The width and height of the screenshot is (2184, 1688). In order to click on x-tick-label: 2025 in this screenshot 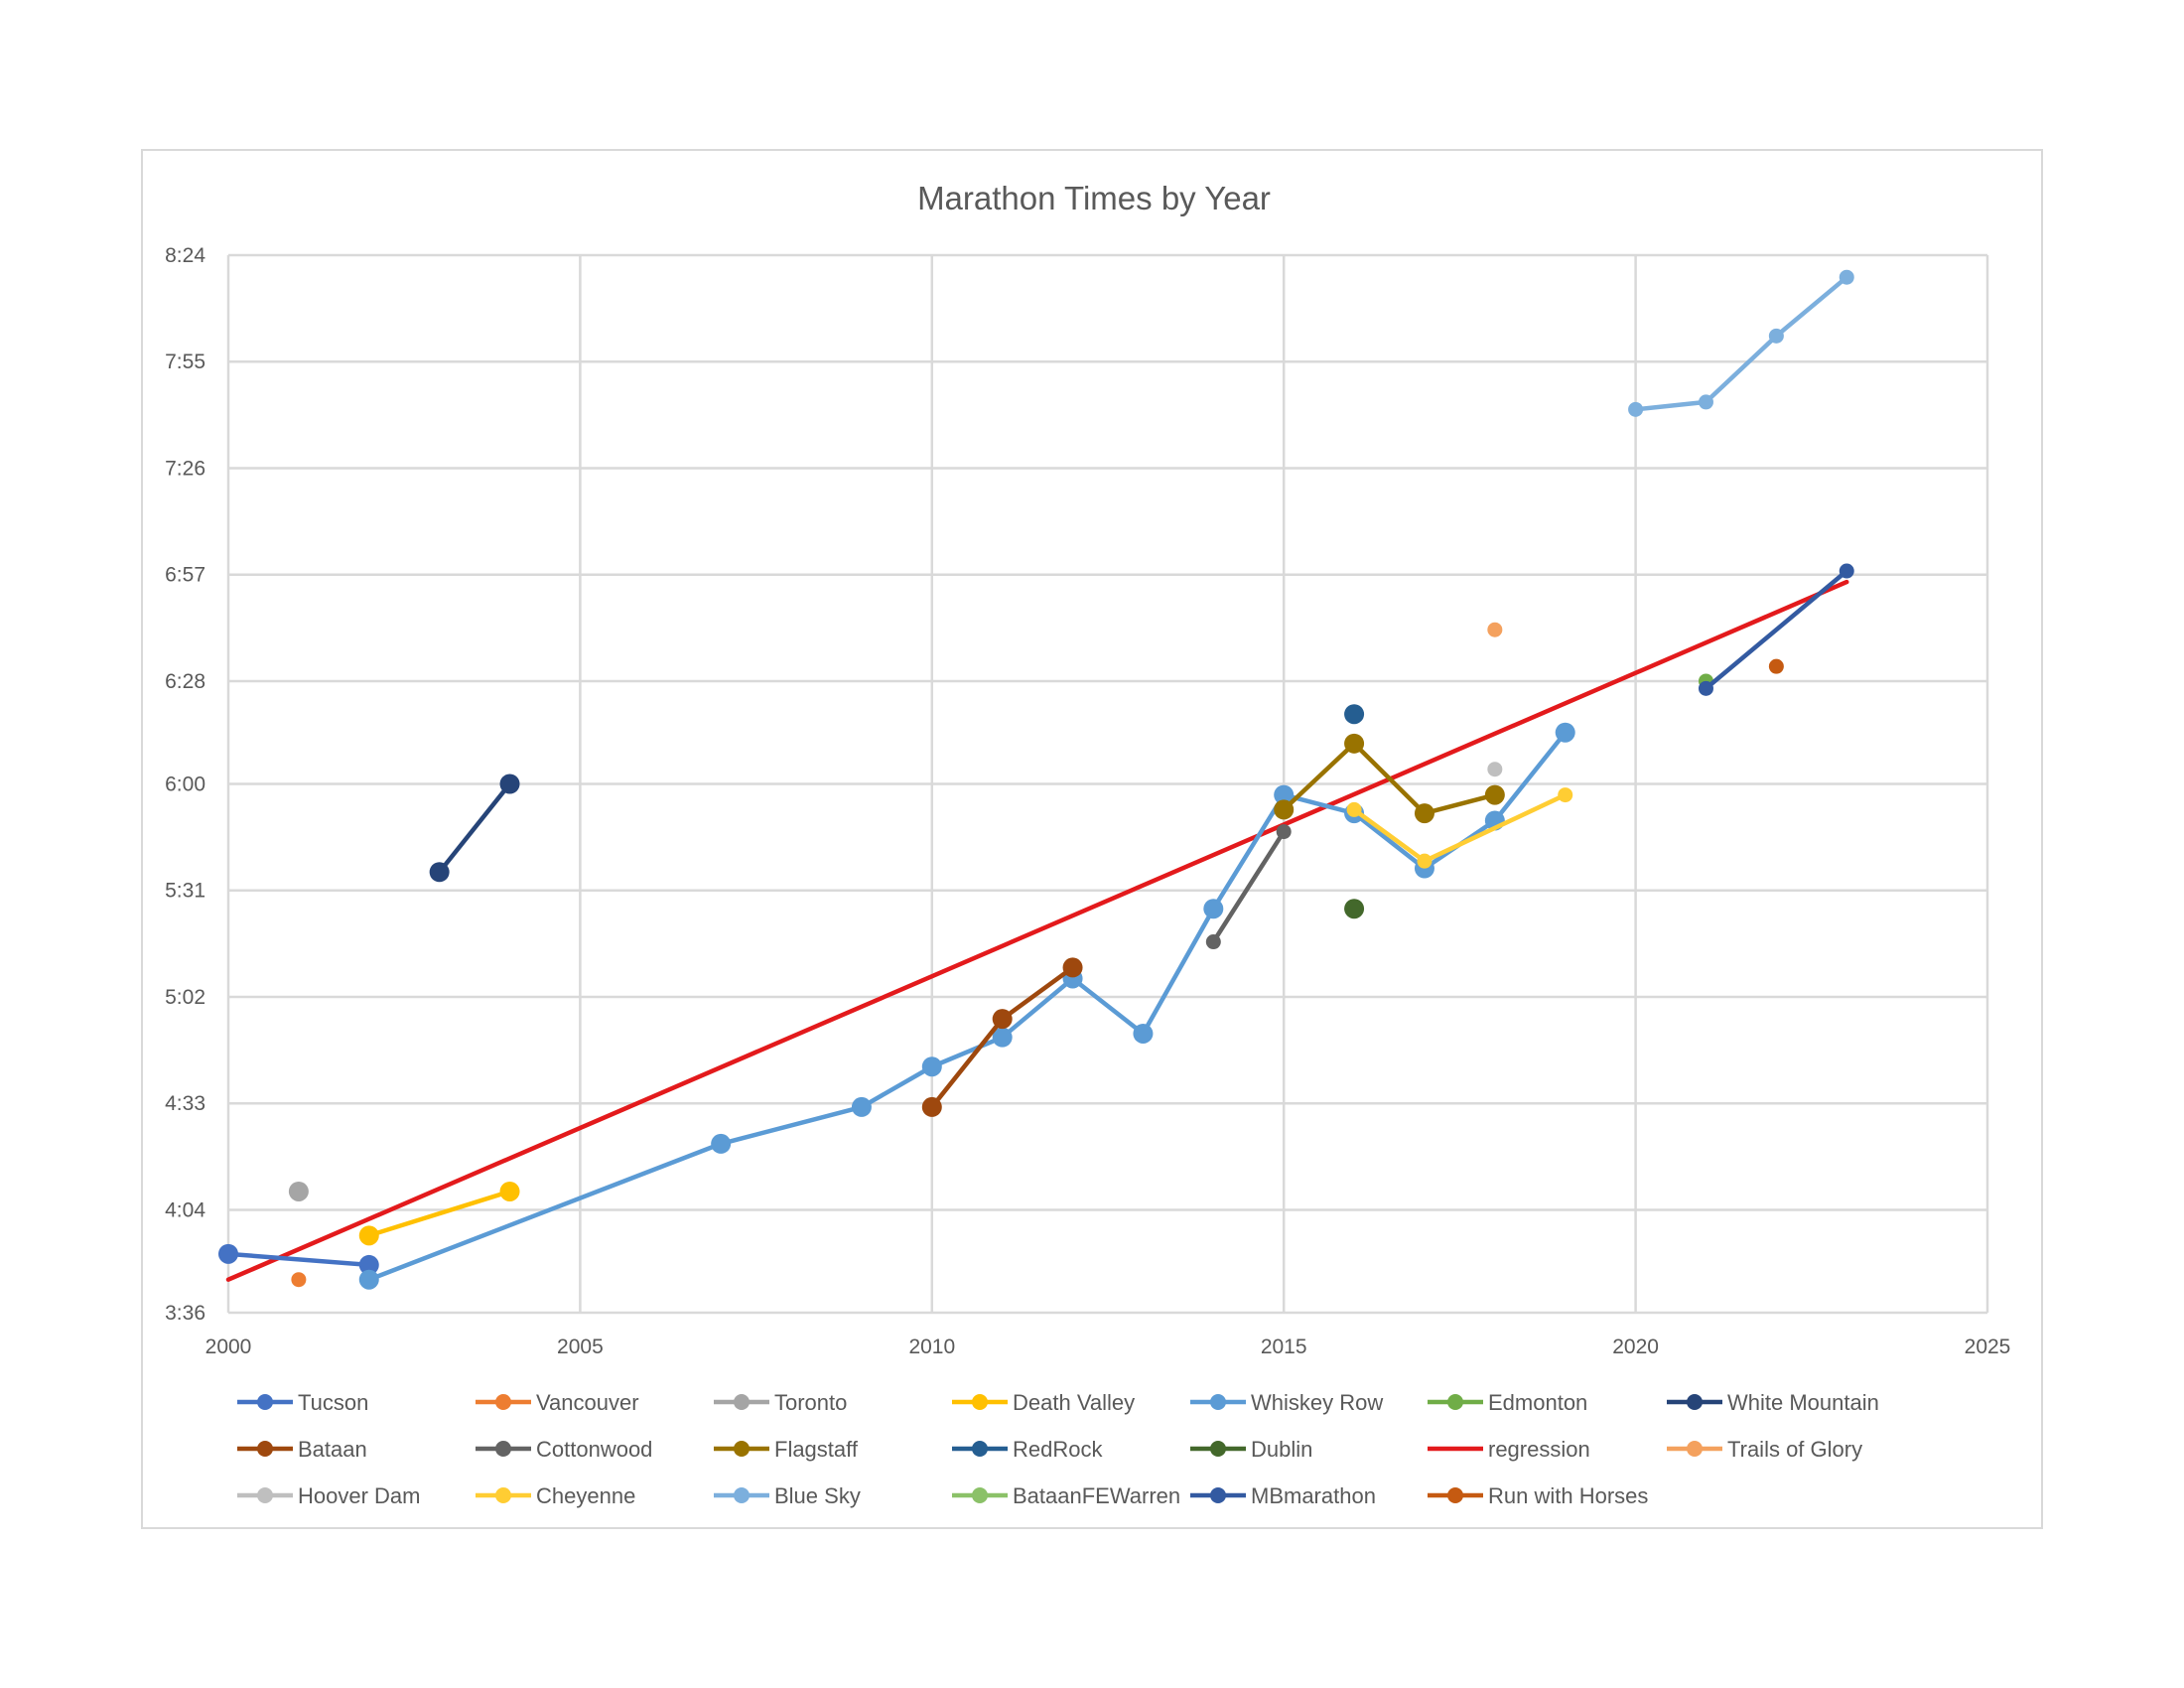, I will do `click(1988, 1347)`.